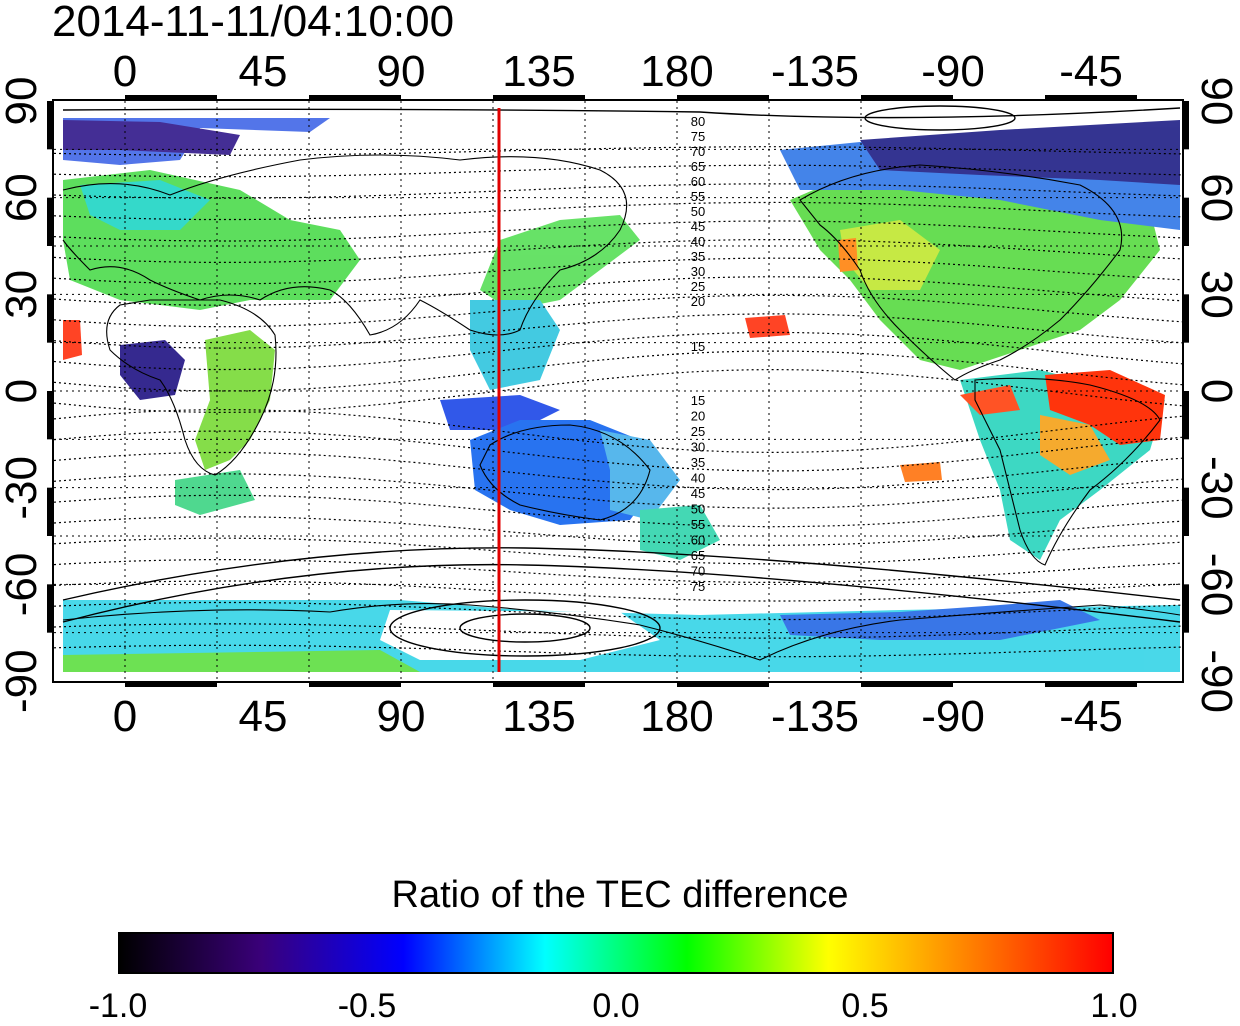 This screenshot has width=1240, height=1026. I want to click on north-contour-label: 45, so click(698, 226).